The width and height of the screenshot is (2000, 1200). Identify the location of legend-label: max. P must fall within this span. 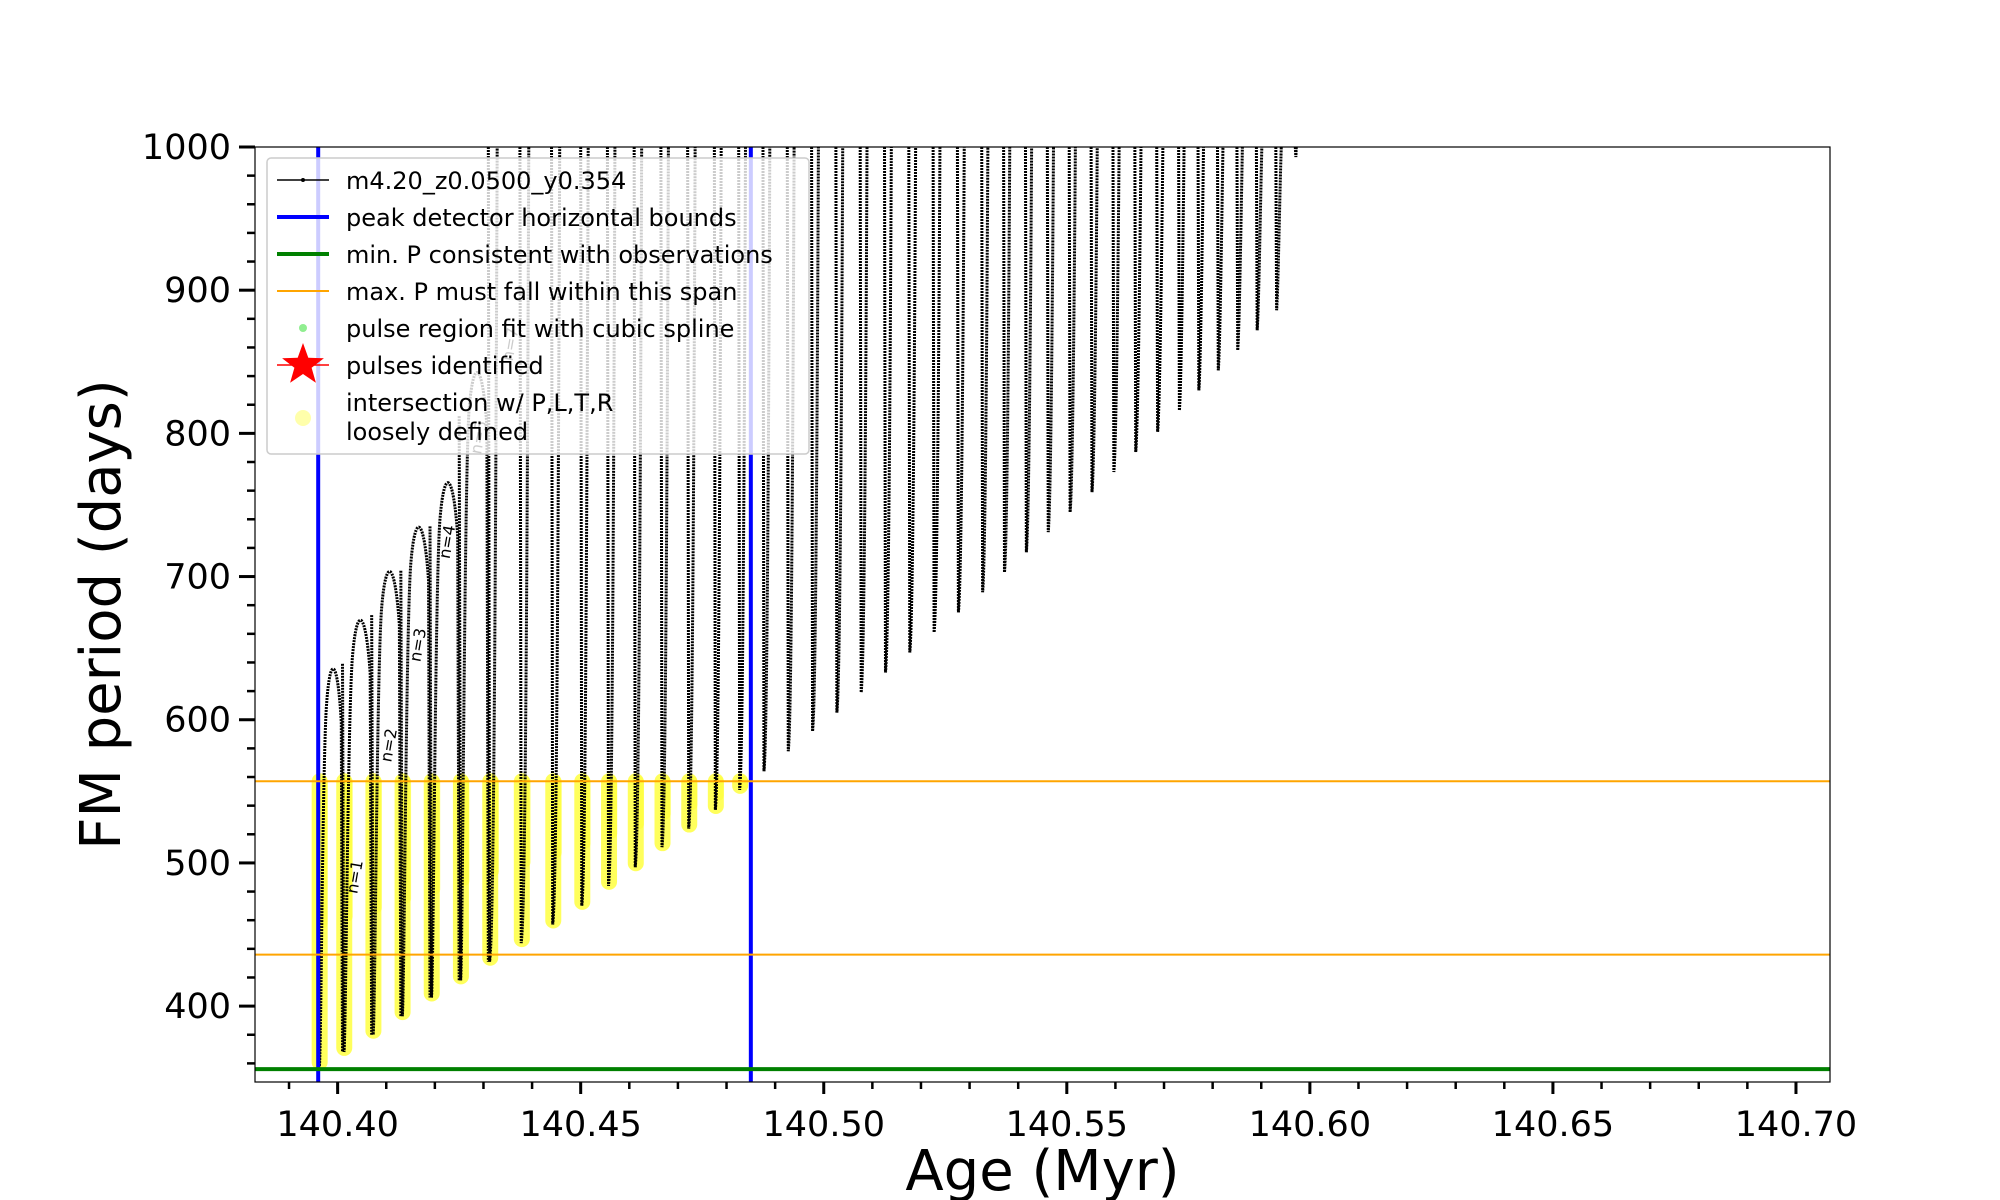
(541, 292).